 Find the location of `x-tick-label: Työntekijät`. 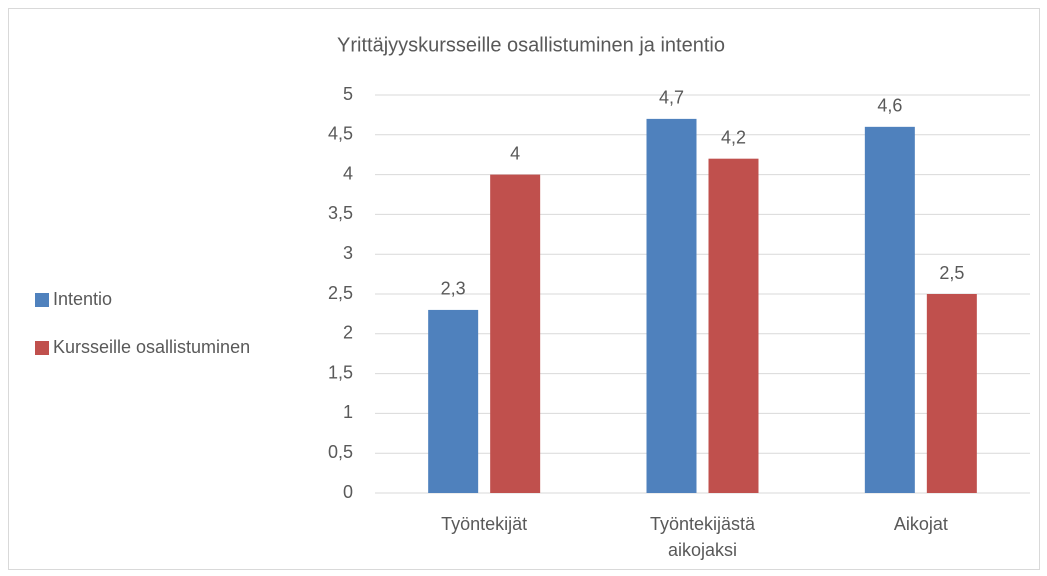

x-tick-label: Työntekijät is located at coordinates (484, 524).